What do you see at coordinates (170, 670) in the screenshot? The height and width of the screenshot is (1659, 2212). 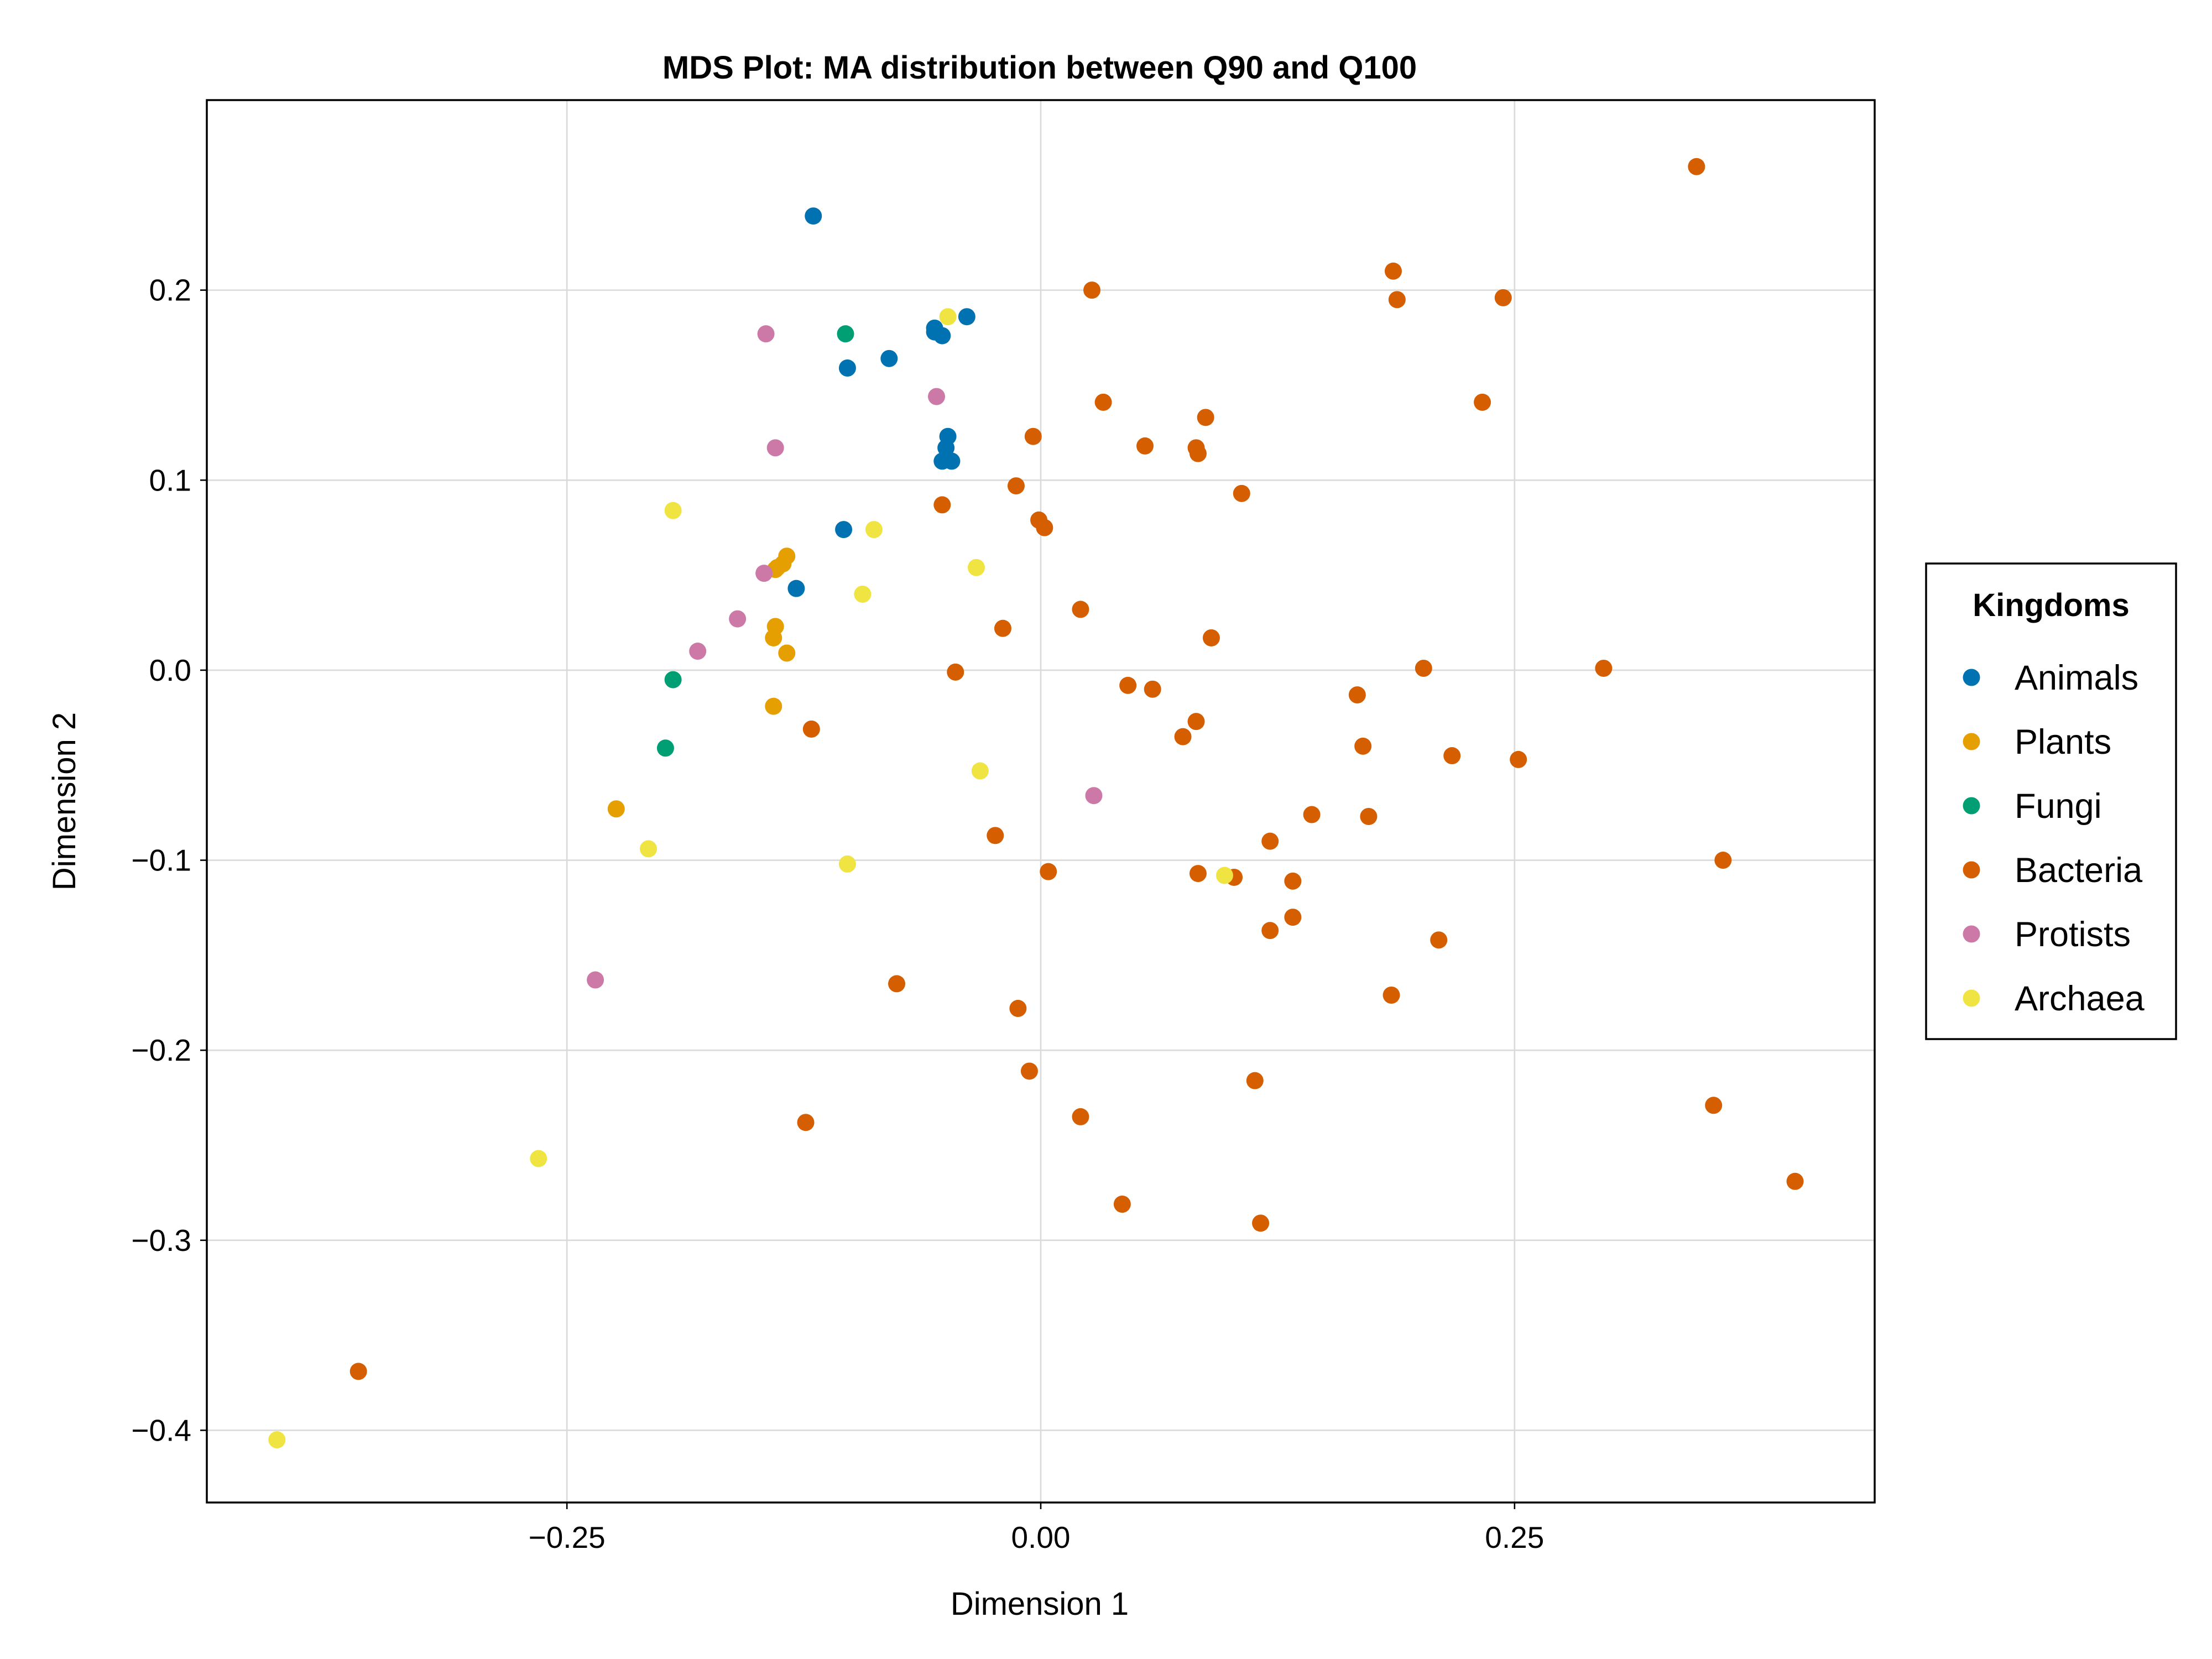 I see `y-tick-label: 0.0` at bounding box center [170, 670].